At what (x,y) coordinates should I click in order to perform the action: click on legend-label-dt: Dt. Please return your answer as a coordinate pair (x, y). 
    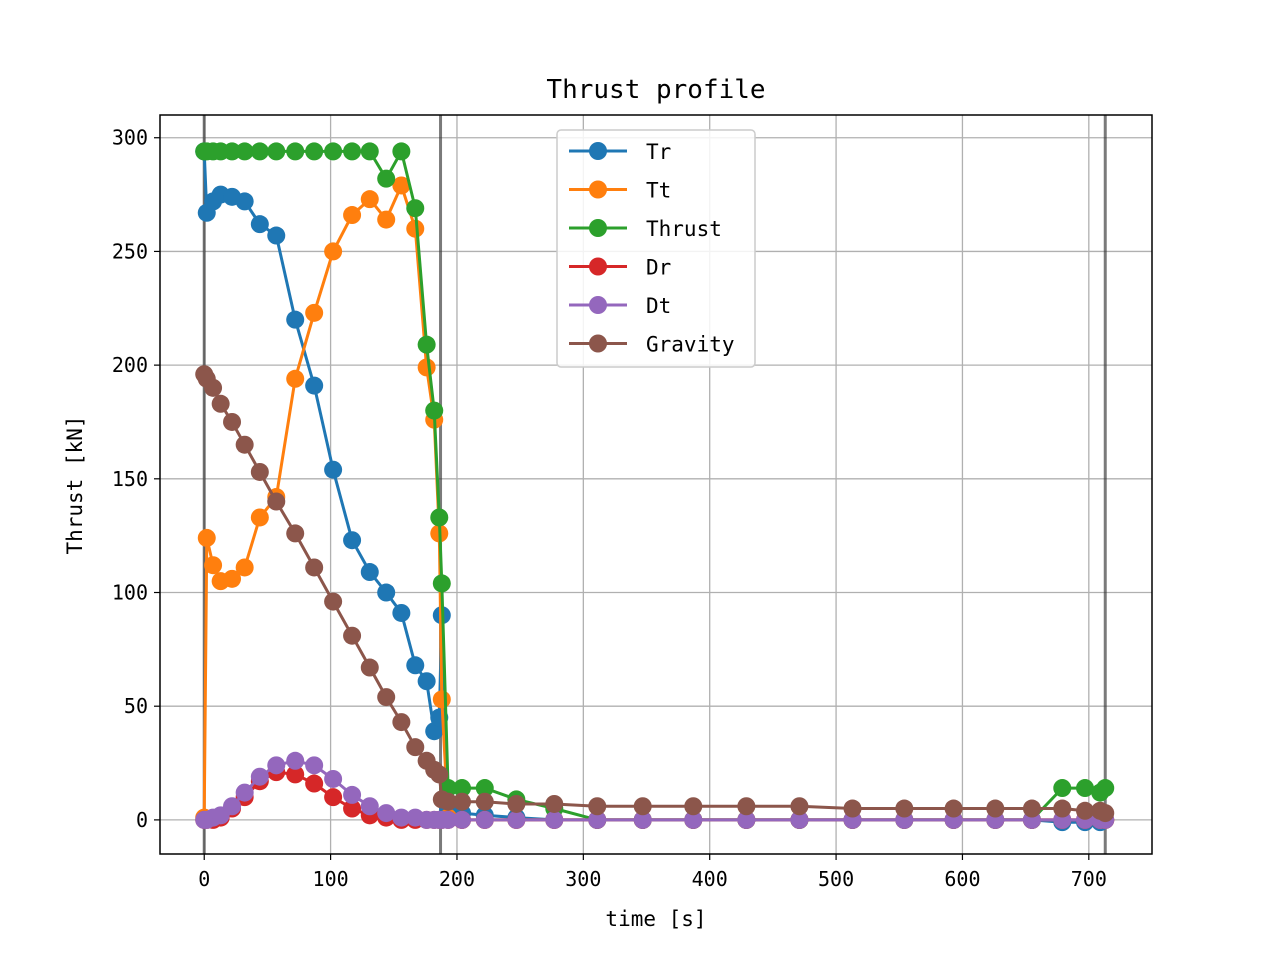
    Looking at the image, I should click on (658, 306).